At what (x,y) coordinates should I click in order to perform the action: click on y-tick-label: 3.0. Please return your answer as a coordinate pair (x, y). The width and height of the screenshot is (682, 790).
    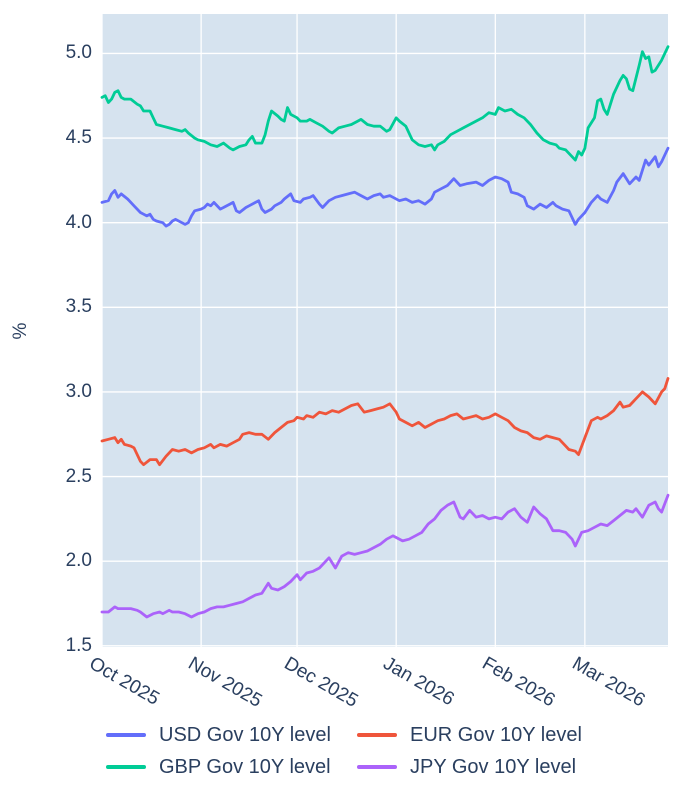
    Looking at the image, I should click on (78, 391).